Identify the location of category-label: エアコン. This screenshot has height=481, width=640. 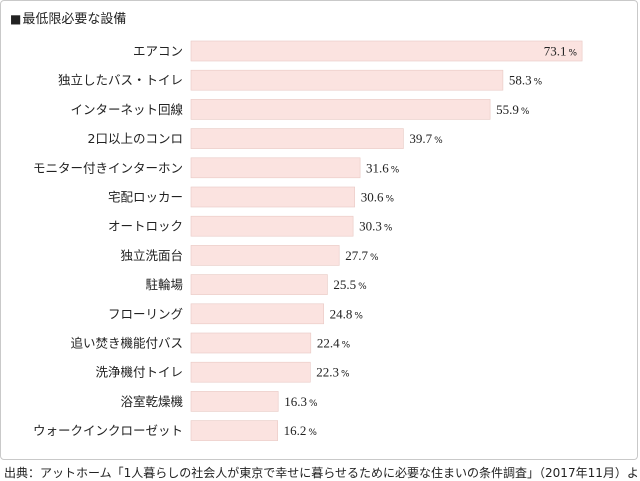
(158, 51).